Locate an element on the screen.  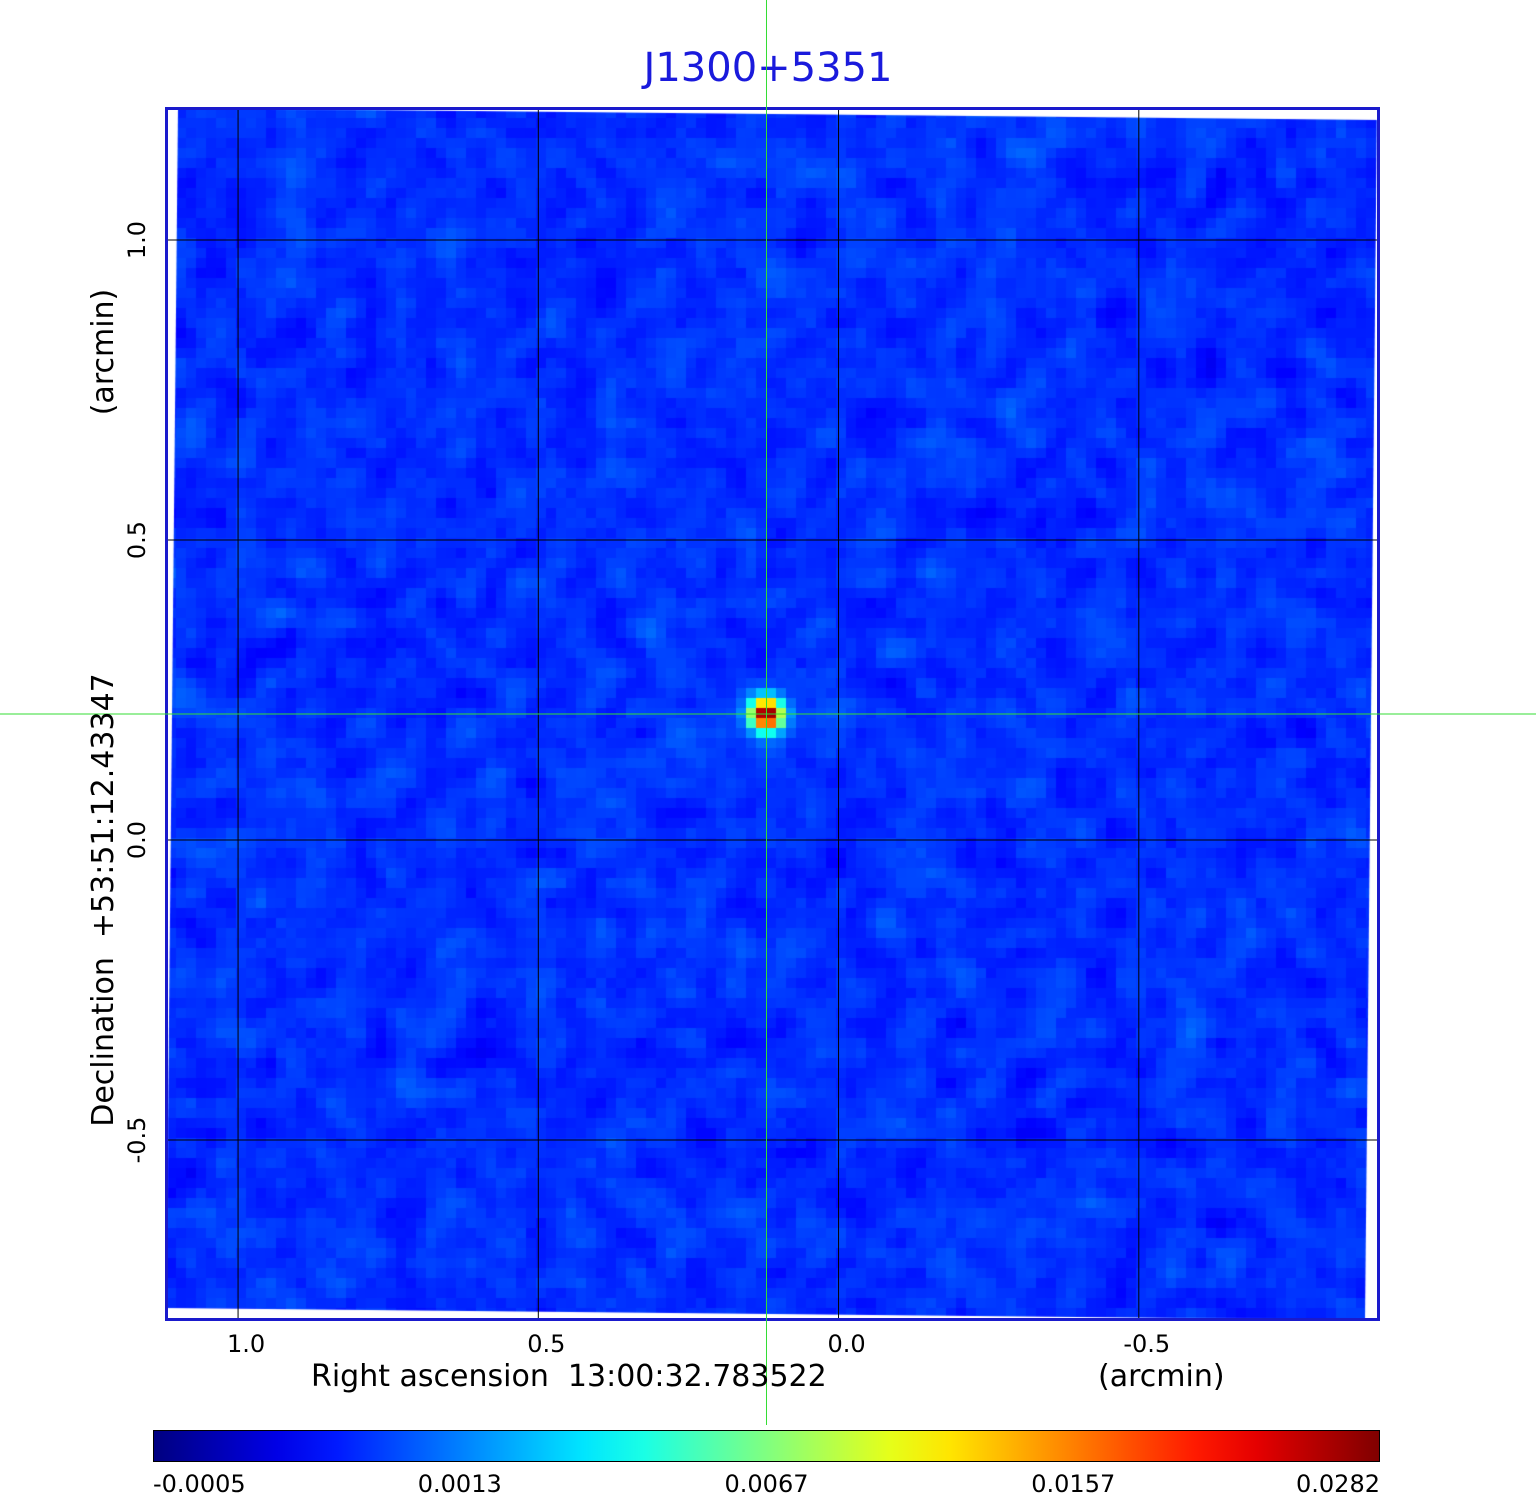
colorbar-tick-label: 0.0282 is located at coordinates (1338, 1484).